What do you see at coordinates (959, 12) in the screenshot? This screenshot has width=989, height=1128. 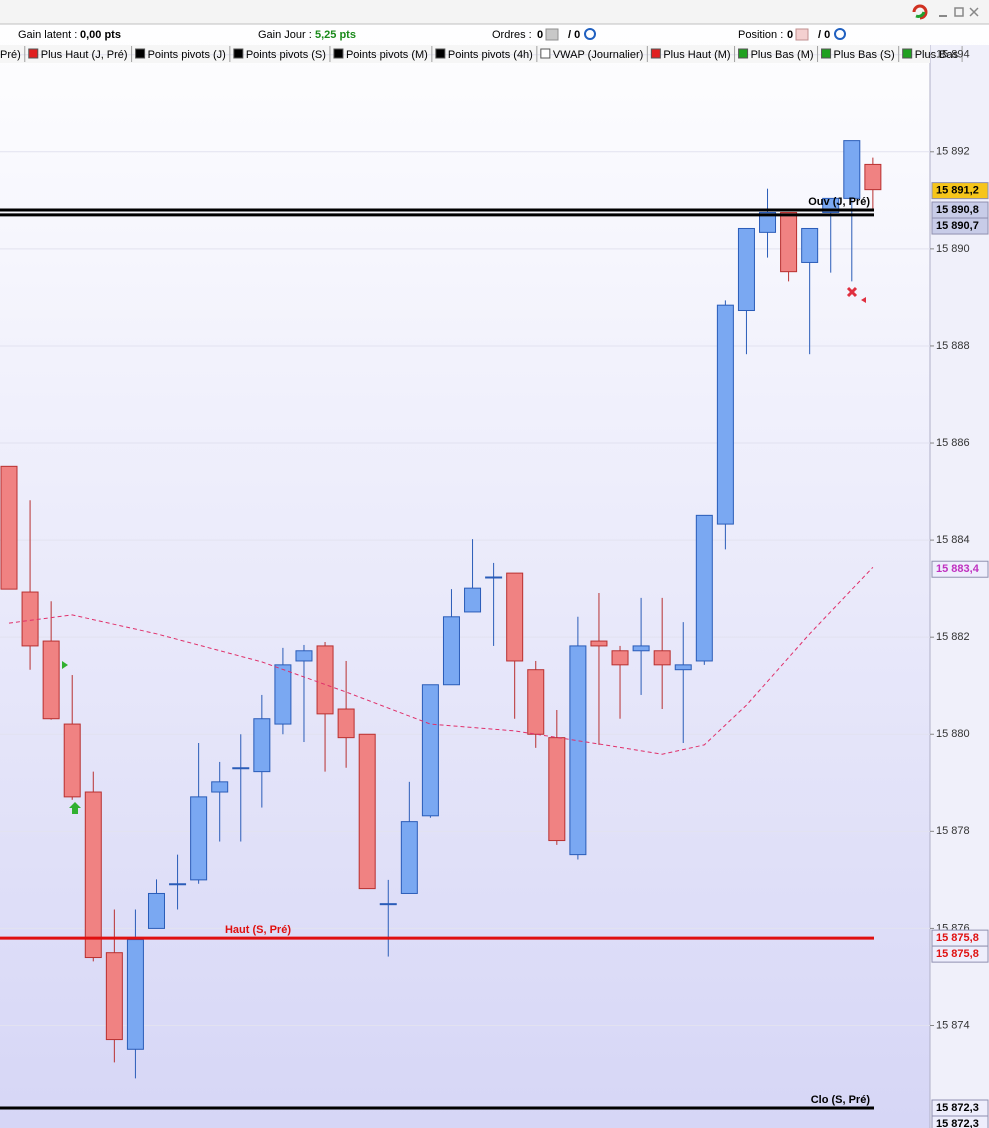 I see `maximize-button` at bounding box center [959, 12].